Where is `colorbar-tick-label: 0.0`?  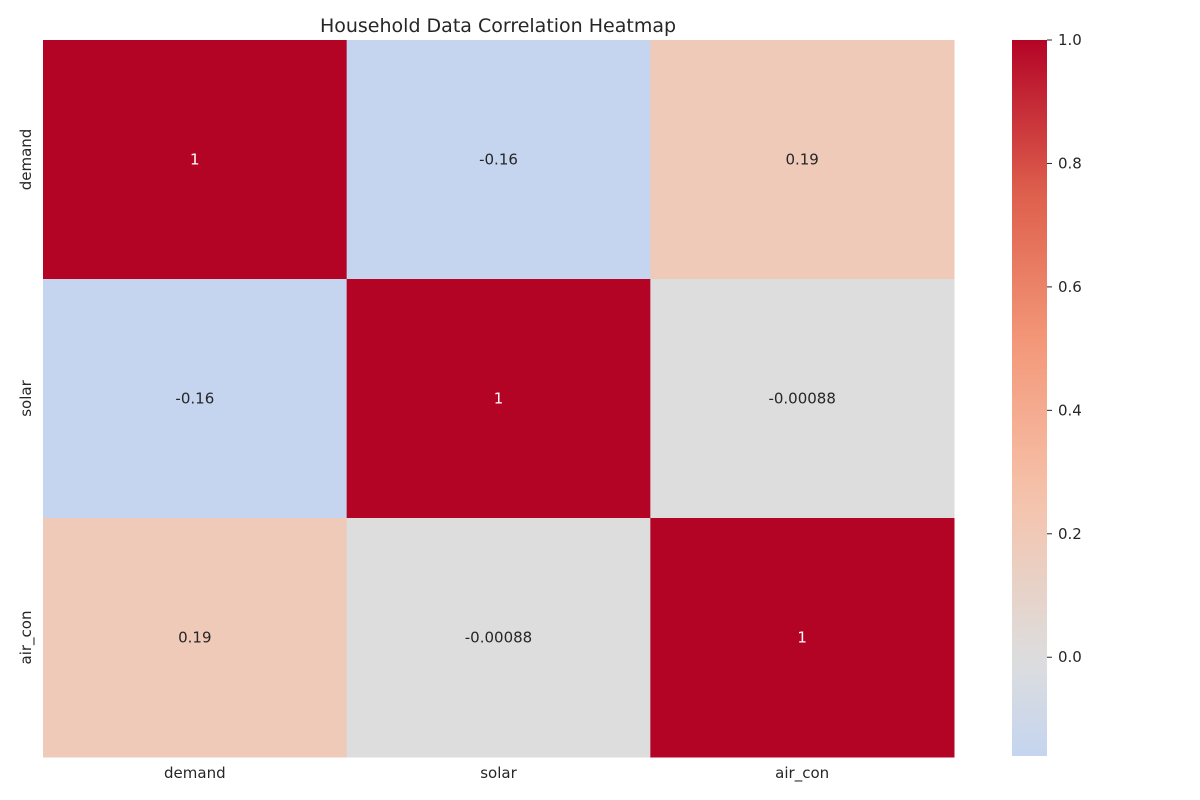 colorbar-tick-label: 0.0 is located at coordinates (1070, 657).